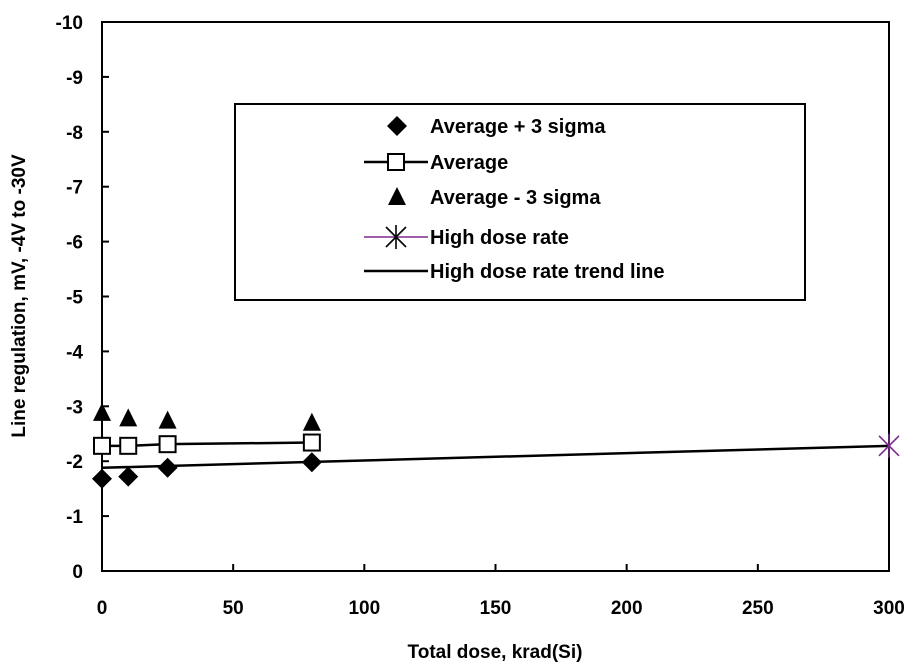 The height and width of the screenshot is (666, 911). What do you see at coordinates (758, 608) in the screenshot?
I see `x-tick-label: 250` at bounding box center [758, 608].